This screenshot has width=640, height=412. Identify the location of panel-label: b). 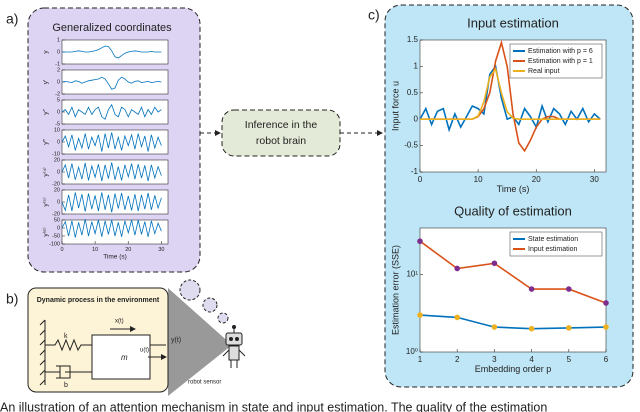
(12, 299).